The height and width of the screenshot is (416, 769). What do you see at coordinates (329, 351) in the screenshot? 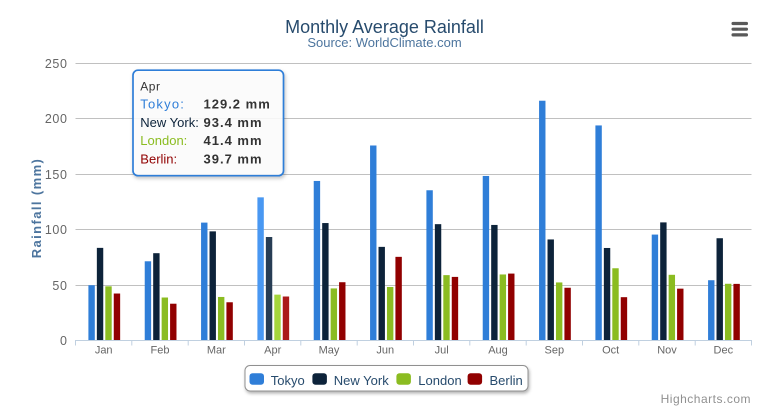
I see `svg-text: May` at bounding box center [329, 351].